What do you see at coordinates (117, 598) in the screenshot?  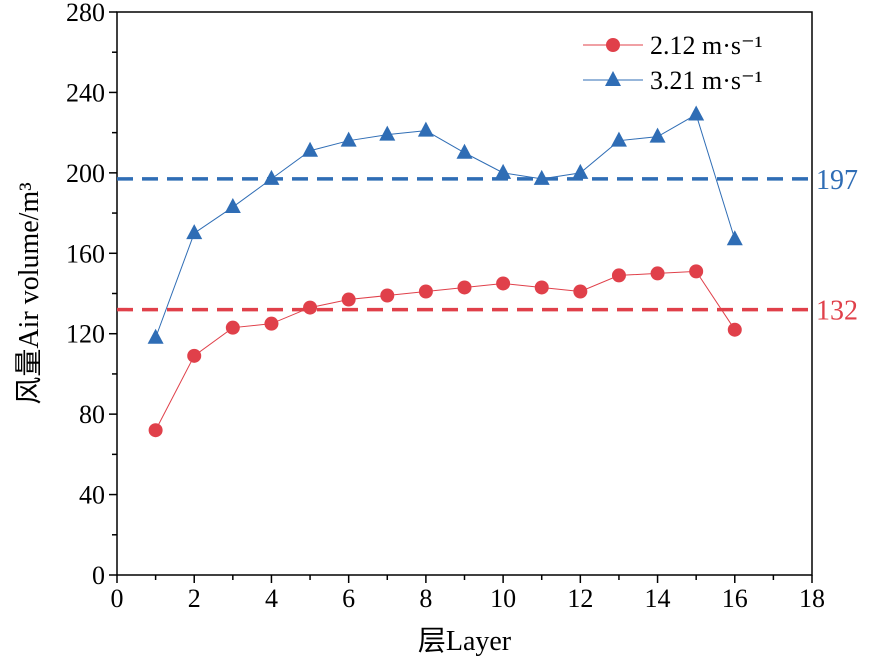 I see `x-tick-label: 0` at bounding box center [117, 598].